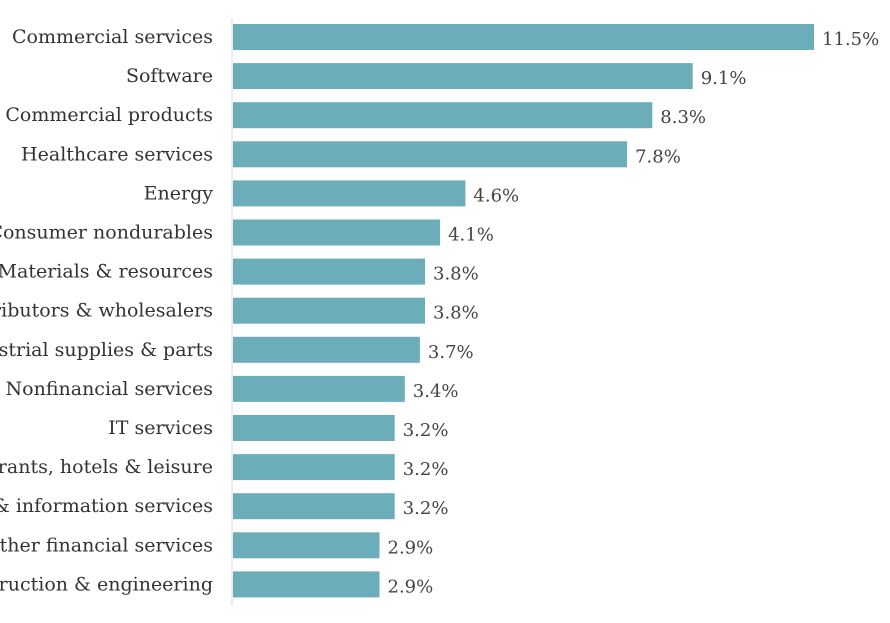 This screenshot has width=890, height=623. I want to click on category-label: Nonfinancial services, so click(109, 389).